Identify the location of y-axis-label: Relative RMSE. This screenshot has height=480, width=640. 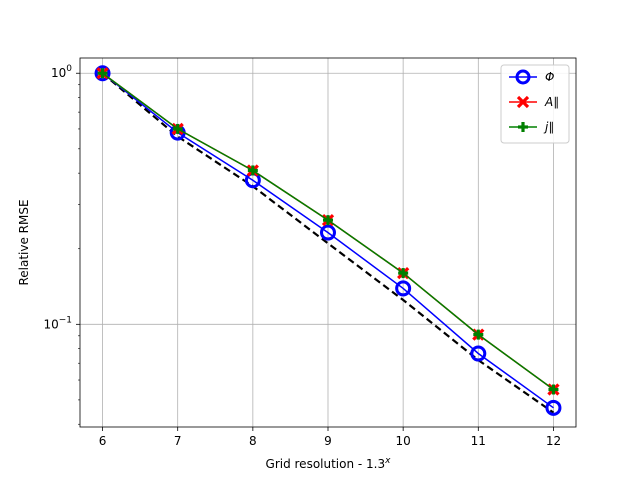
(24, 242).